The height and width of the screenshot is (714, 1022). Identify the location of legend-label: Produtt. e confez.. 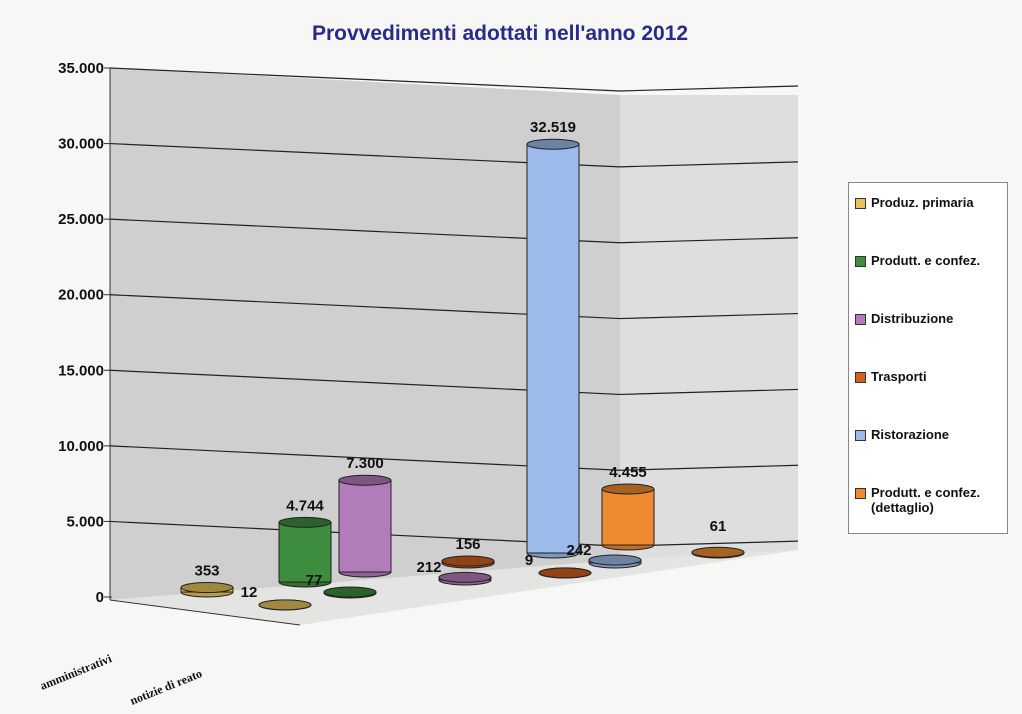
(926, 260).